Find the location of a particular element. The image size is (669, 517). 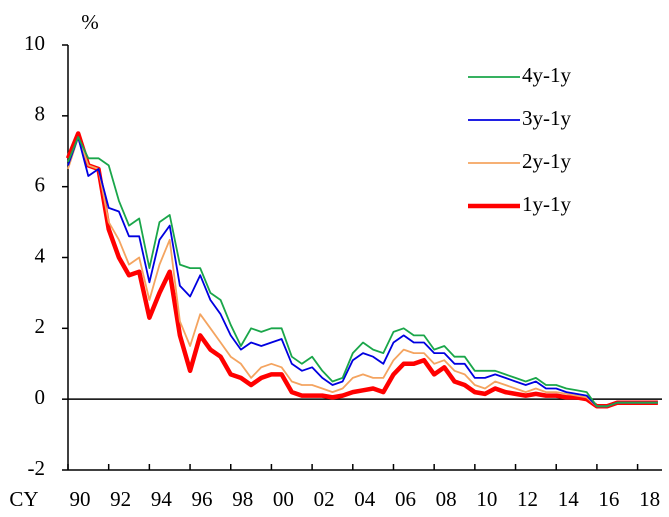

x-tick-label: 90 is located at coordinates (80, 499).